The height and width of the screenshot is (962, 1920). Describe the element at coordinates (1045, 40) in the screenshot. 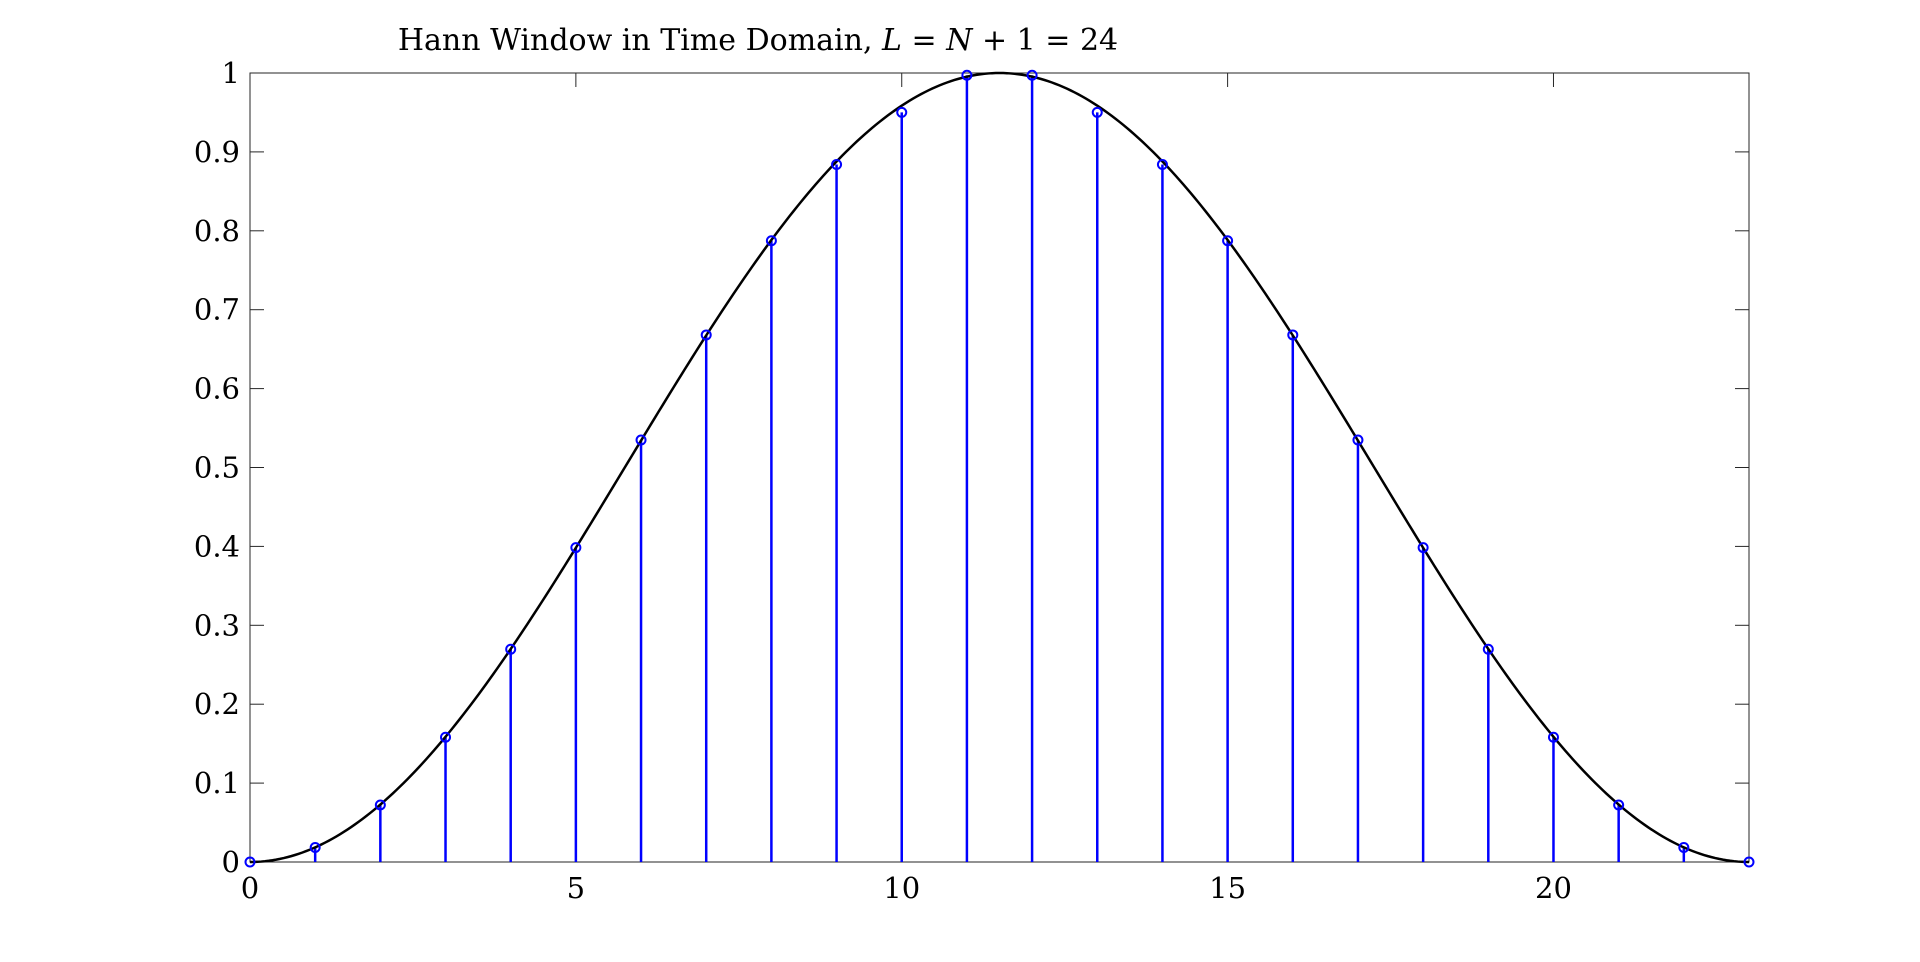

I see `chart-title-tail: + 1 = 24` at that location.